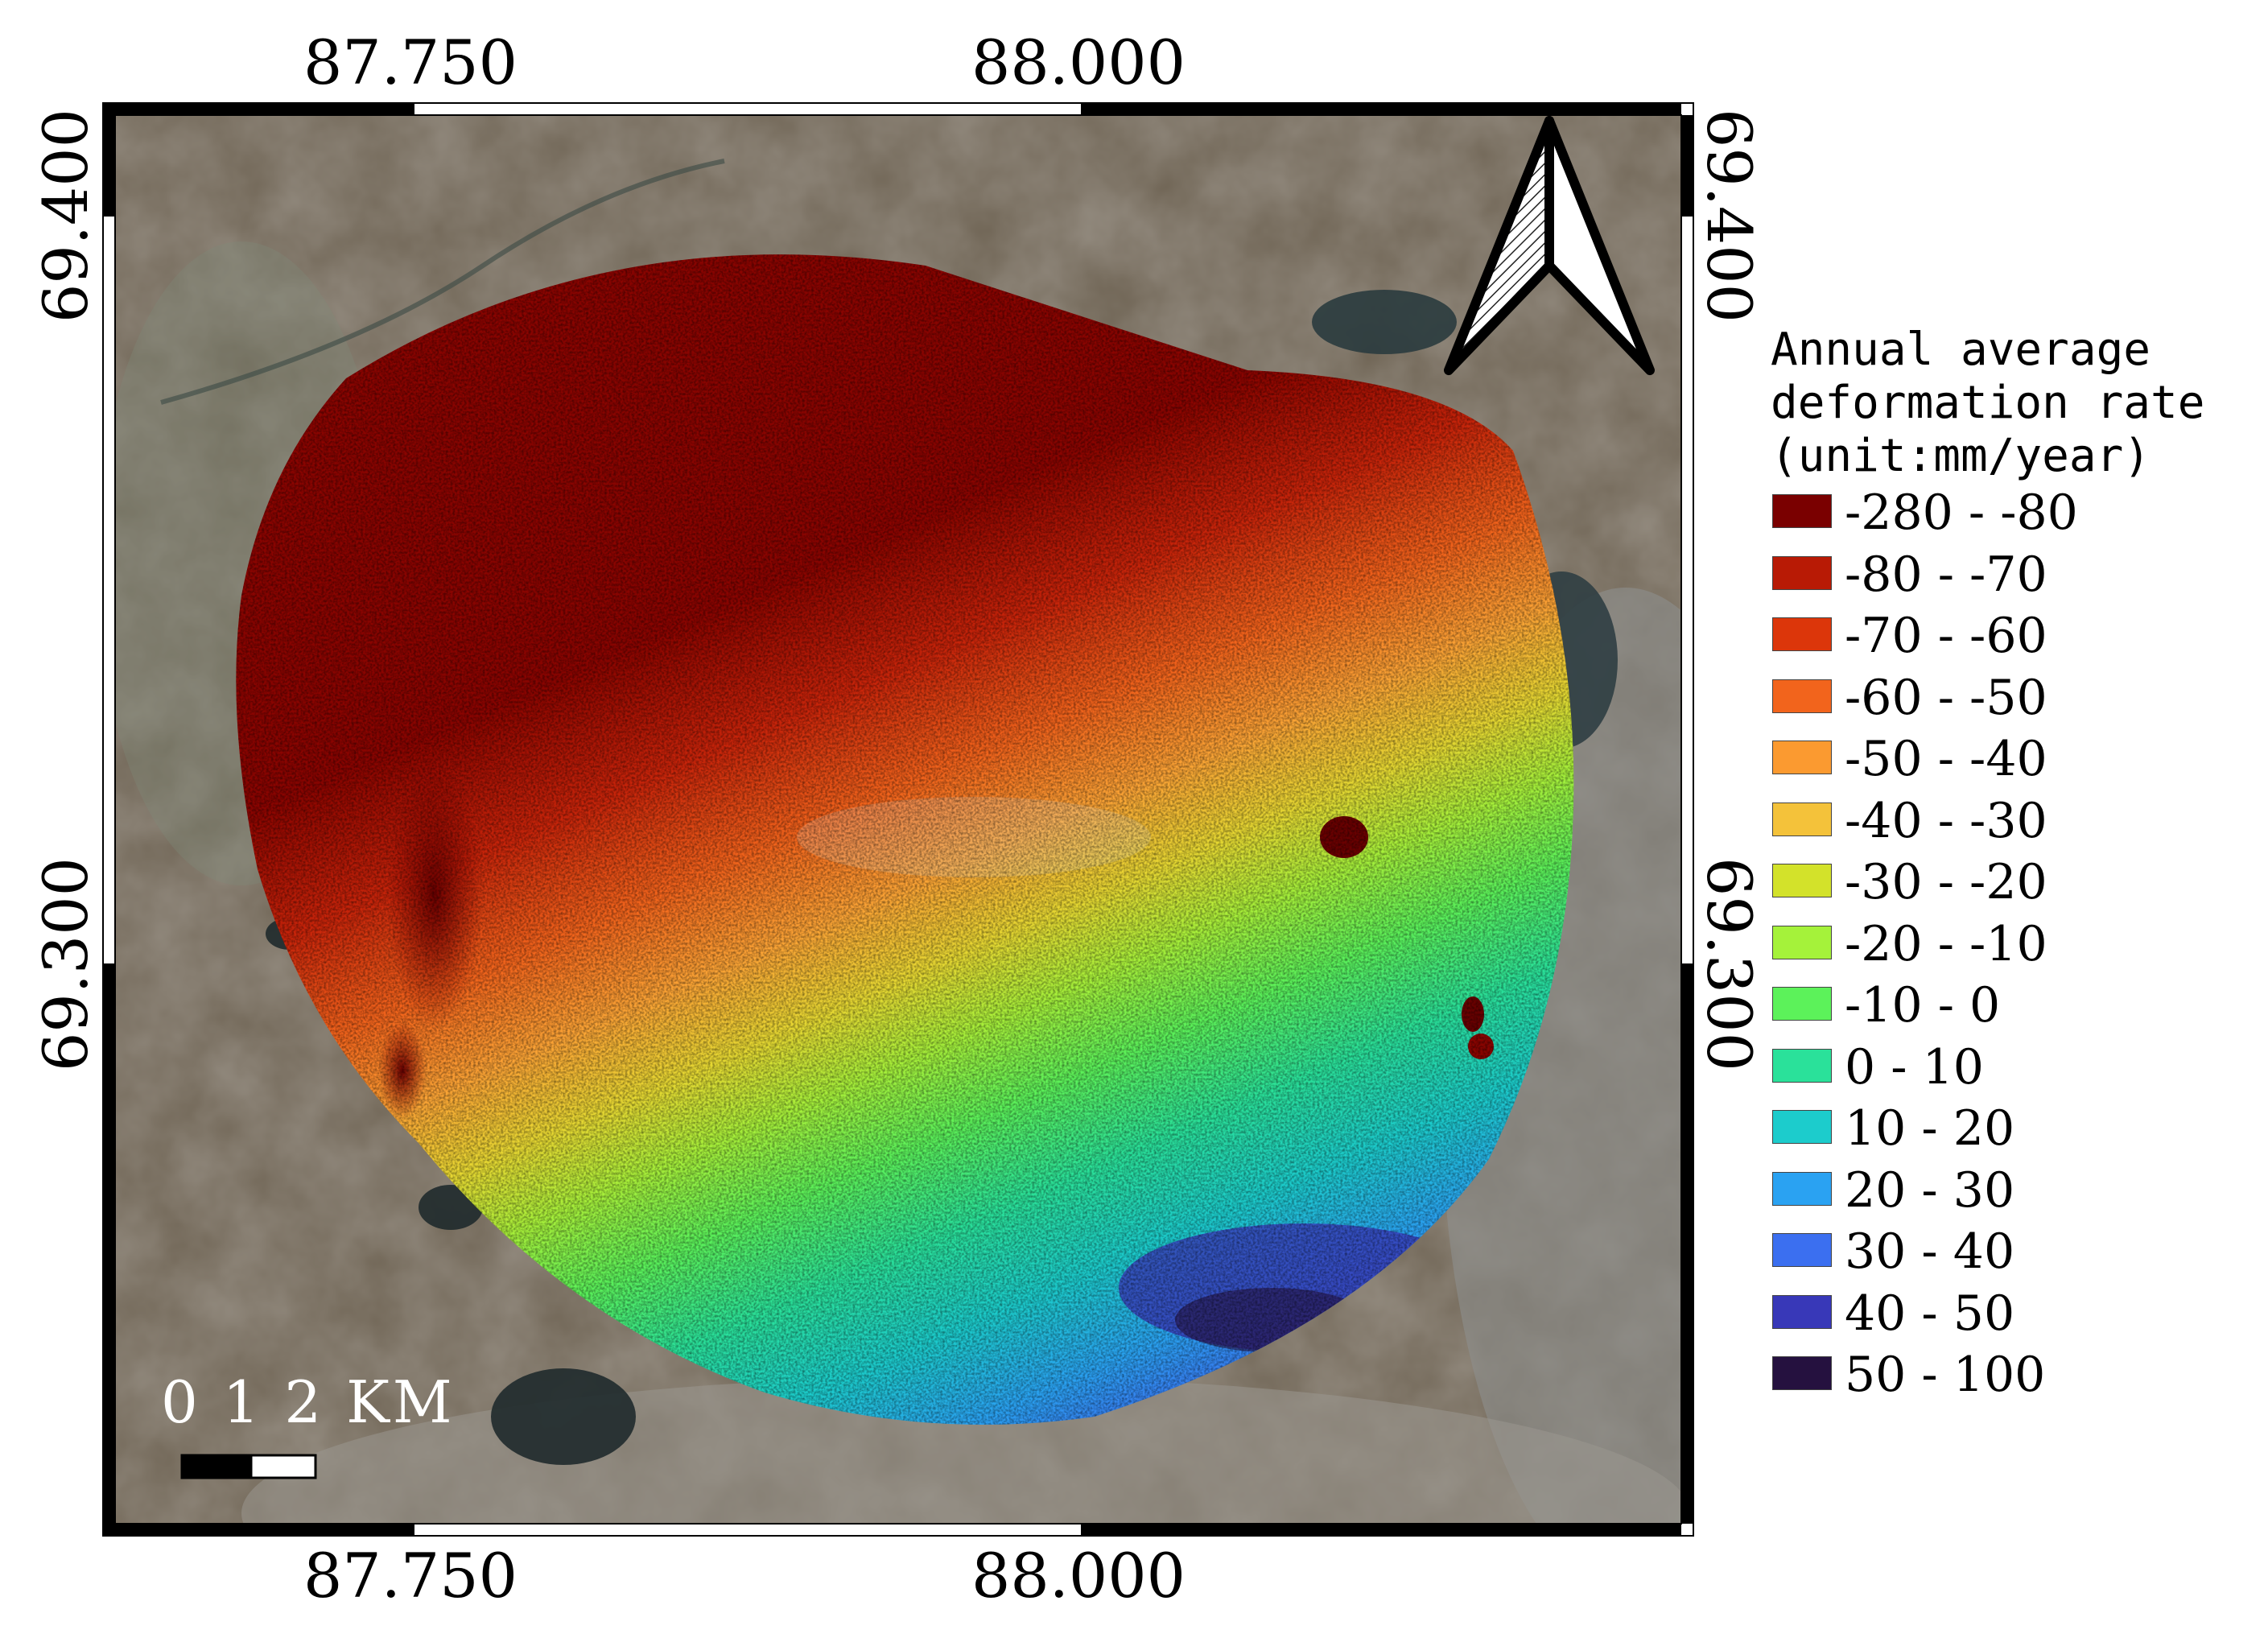  I want to click on top-tick-label: 88.000, so click(1078, 62).